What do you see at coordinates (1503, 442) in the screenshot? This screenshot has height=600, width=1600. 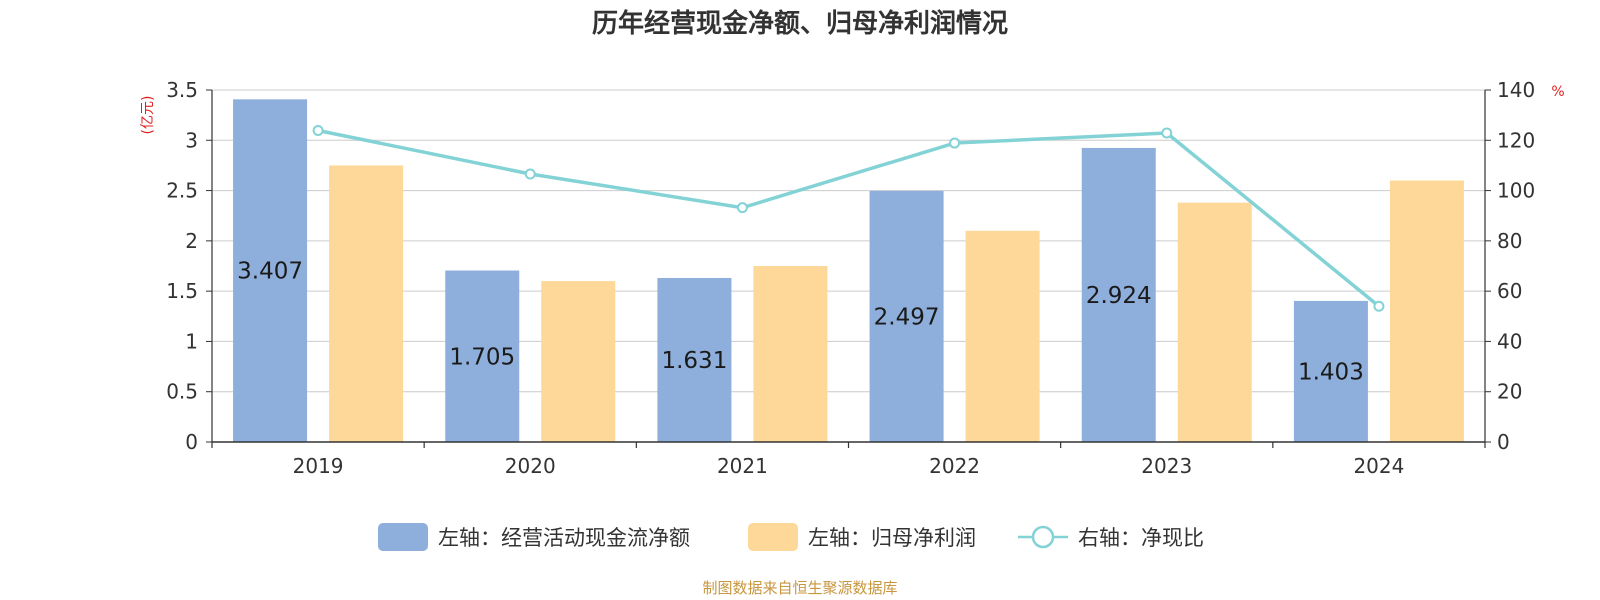 I see `right-axis-tick-label: 0` at bounding box center [1503, 442].